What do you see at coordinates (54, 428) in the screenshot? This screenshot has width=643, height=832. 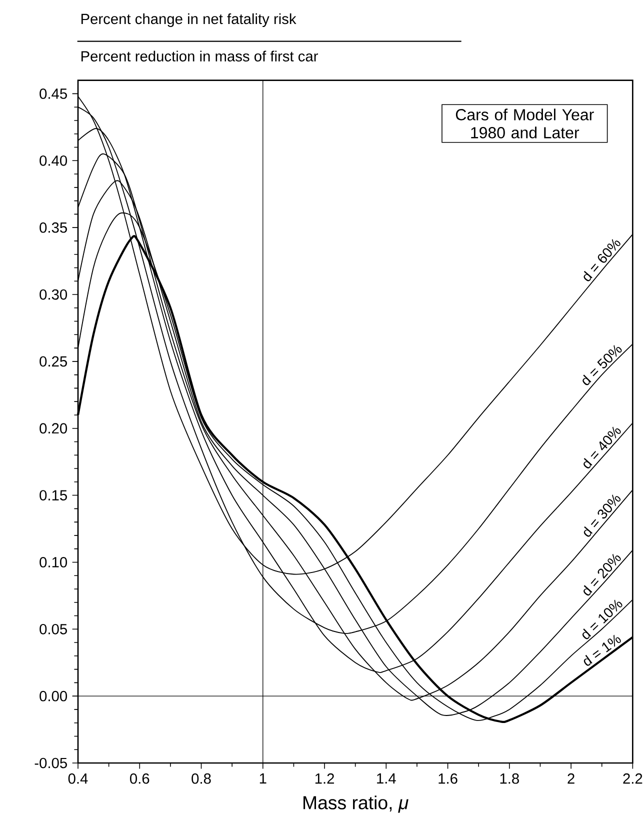 I see `y-tick-label: 0.20` at bounding box center [54, 428].